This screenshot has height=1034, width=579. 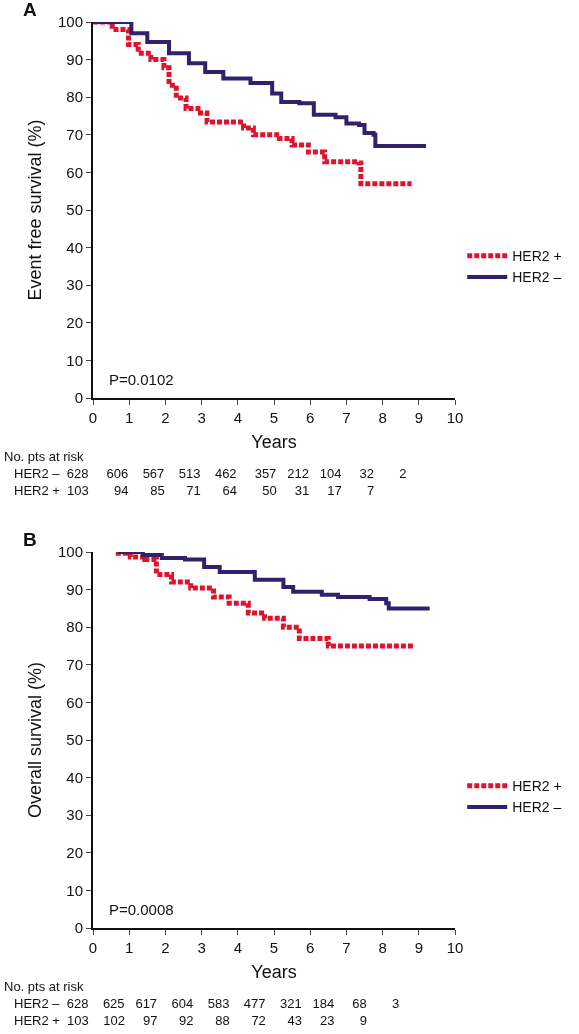 I want to click on text: HER2 – 628 625 617 604 583 477 321 184 68 3, so click(x=206, y=1003).